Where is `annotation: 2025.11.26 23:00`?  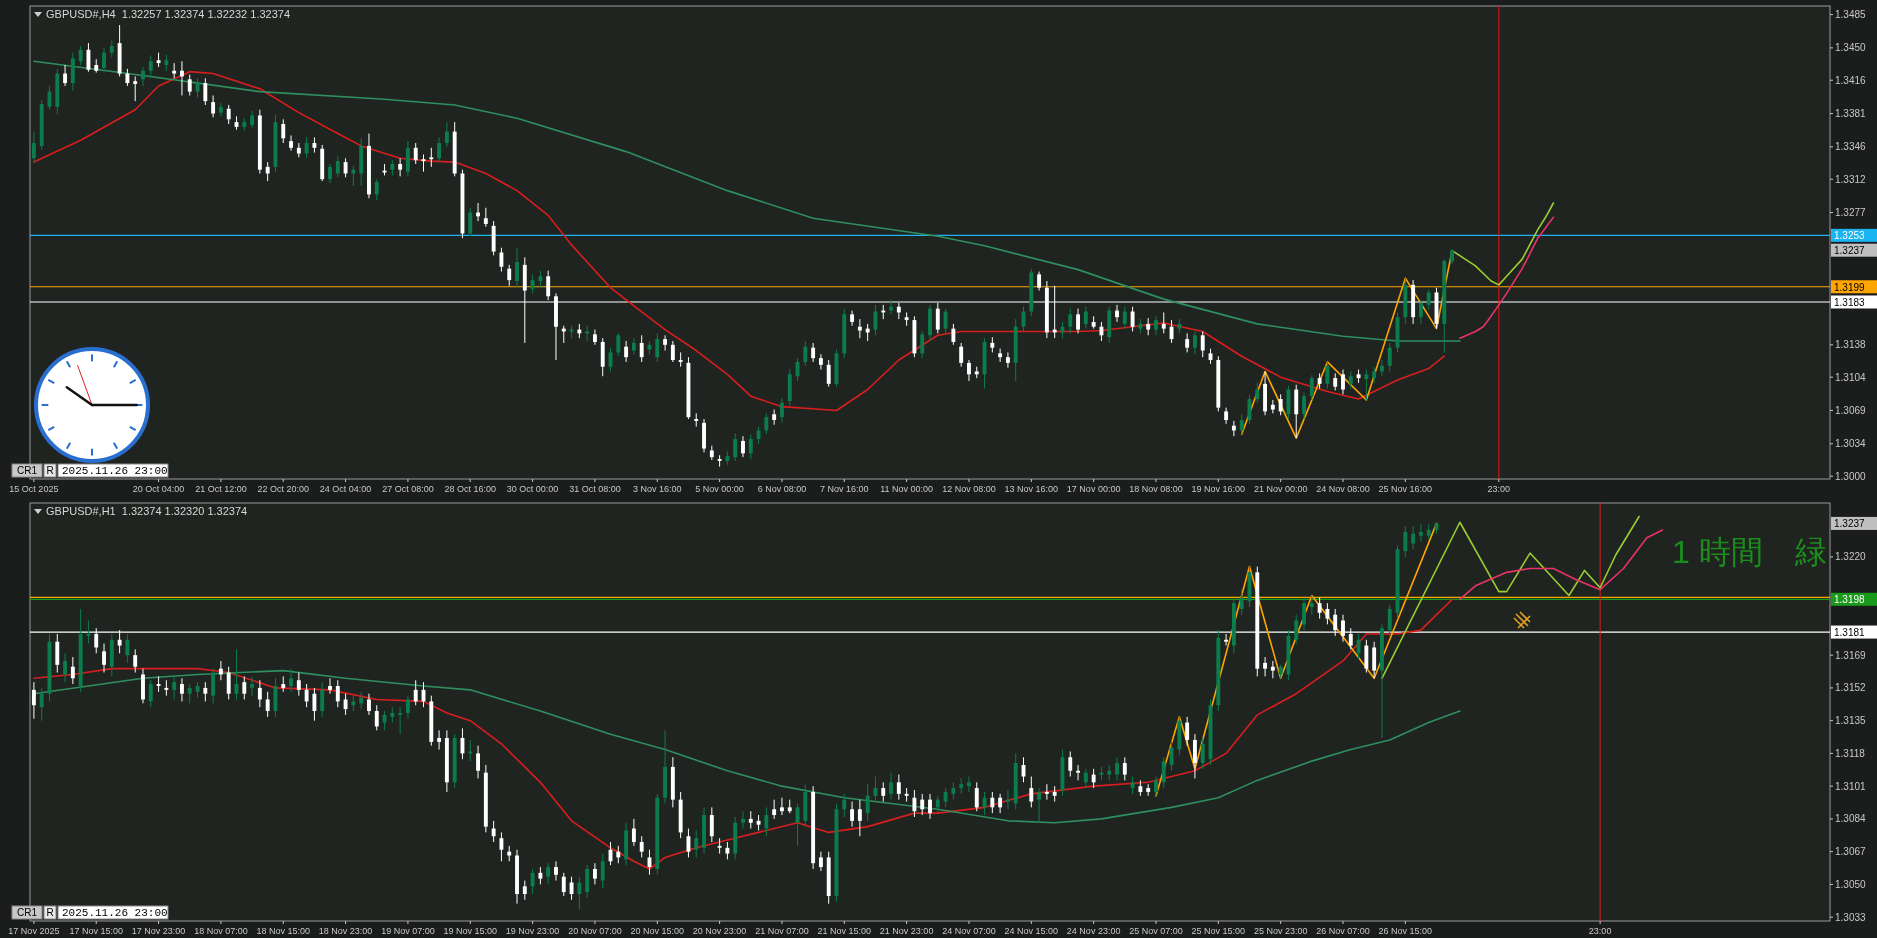 annotation: 2025.11.26 23:00 is located at coordinates (115, 471).